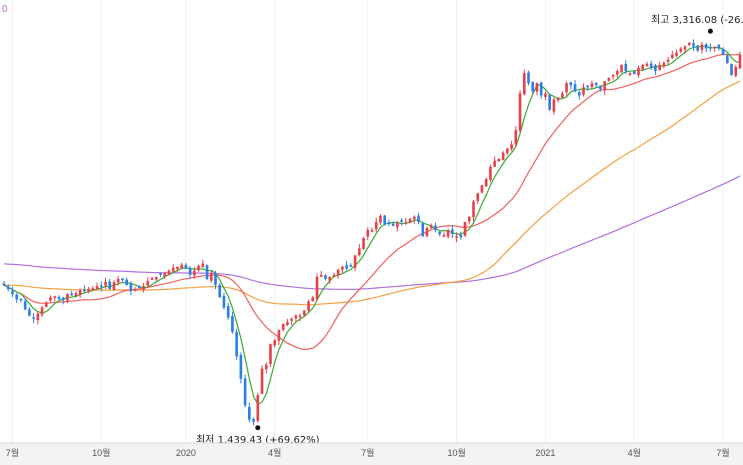 Image resolution: width=743 pixels, height=465 pixels. I want to click on x-axis: 7월 10월 2020 4월 7월 10월 2021 4월 7월, so click(368, 452).